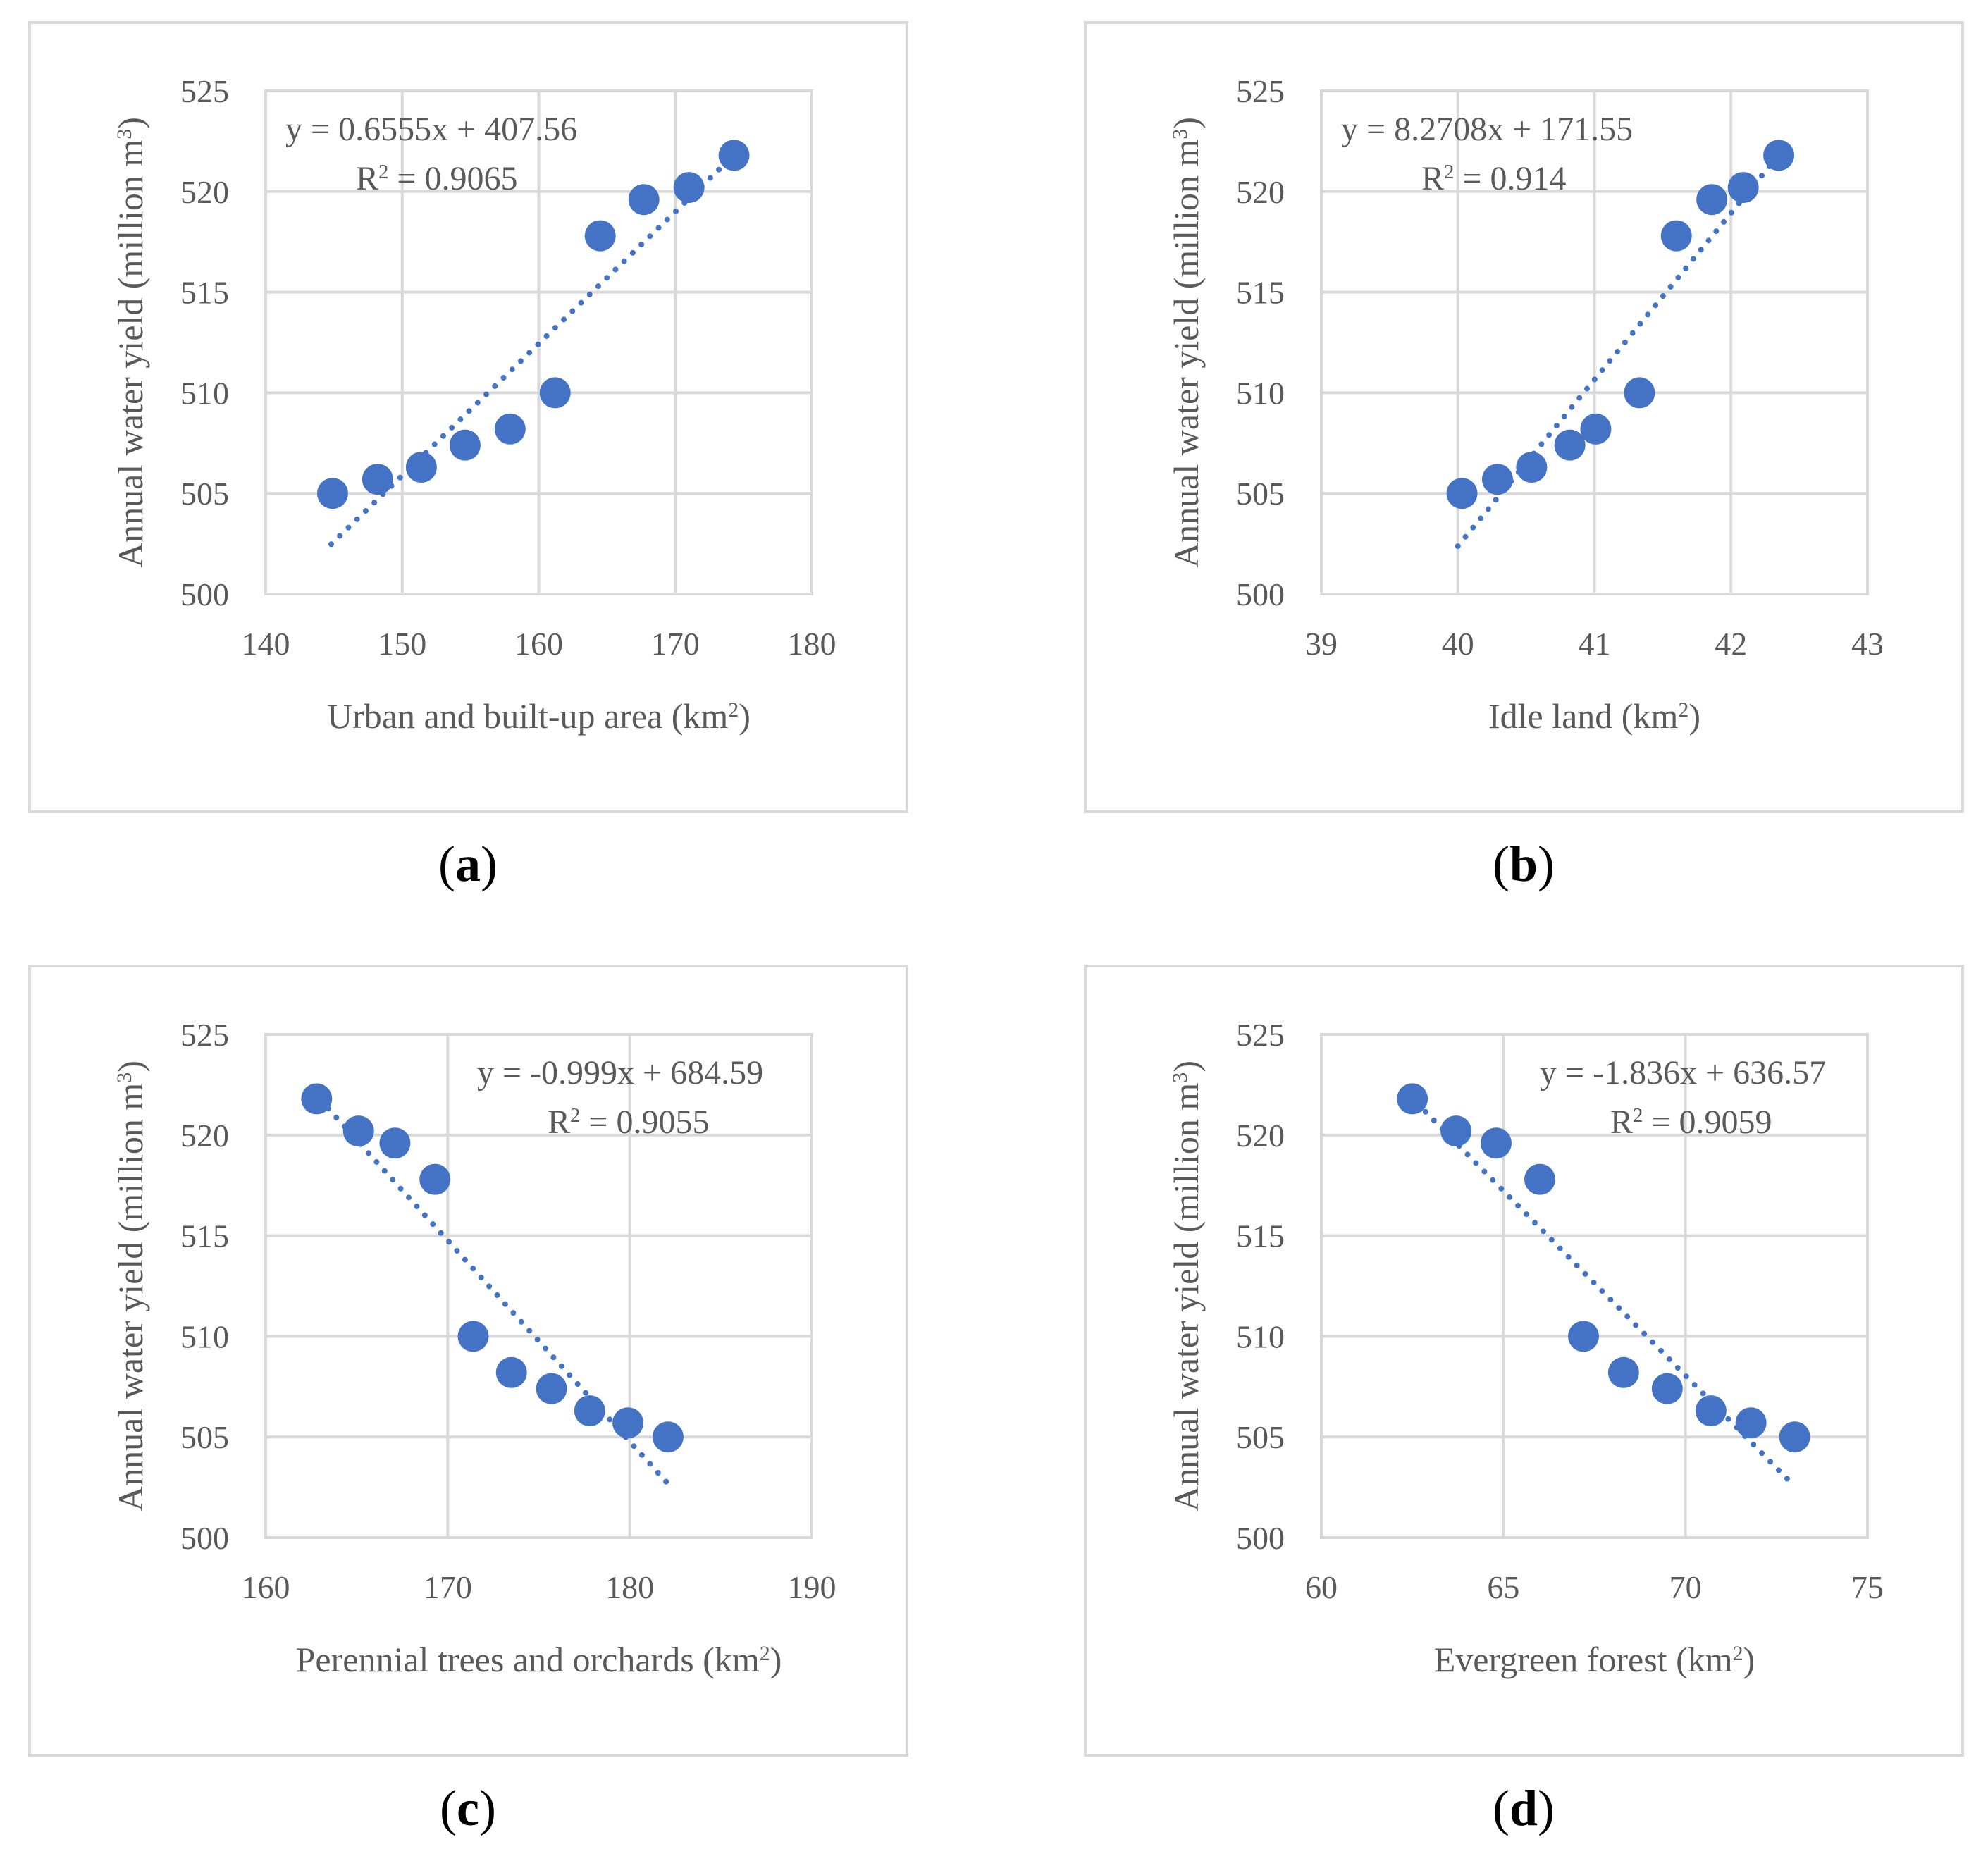 The height and width of the screenshot is (1861, 1988). What do you see at coordinates (402, 644) in the screenshot?
I see `x-tick-label: 150` at bounding box center [402, 644].